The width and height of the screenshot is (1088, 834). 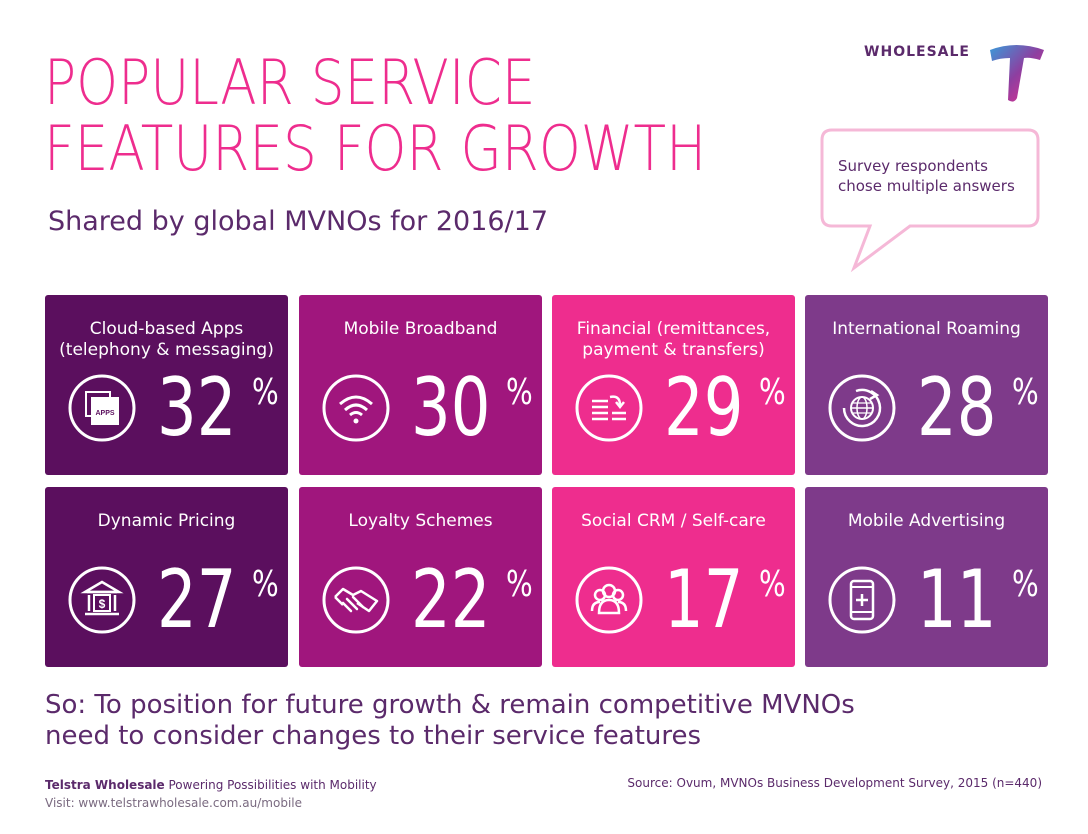 I want to click on wifi-icon, so click(x=356, y=408).